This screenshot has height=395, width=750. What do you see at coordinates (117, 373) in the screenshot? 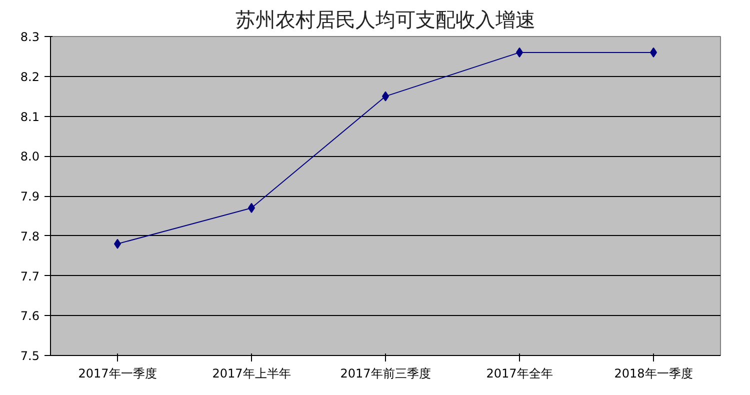
I see `x-tick-label: 2017年一季度` at bounding box center [117, 373].